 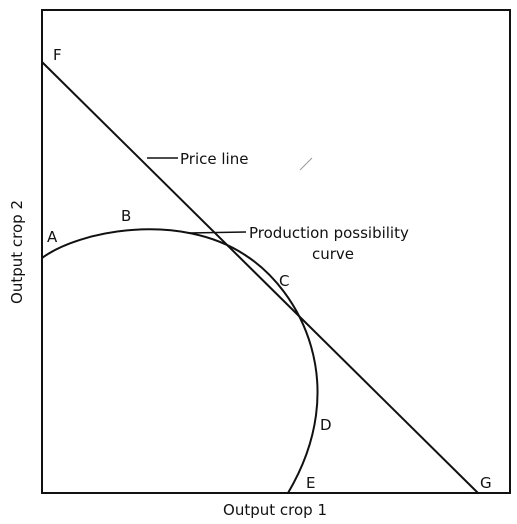 What do you see at coordinates (310, 483) in the screenshot?
I see `point-label: E` at bounding box center [310, 483].